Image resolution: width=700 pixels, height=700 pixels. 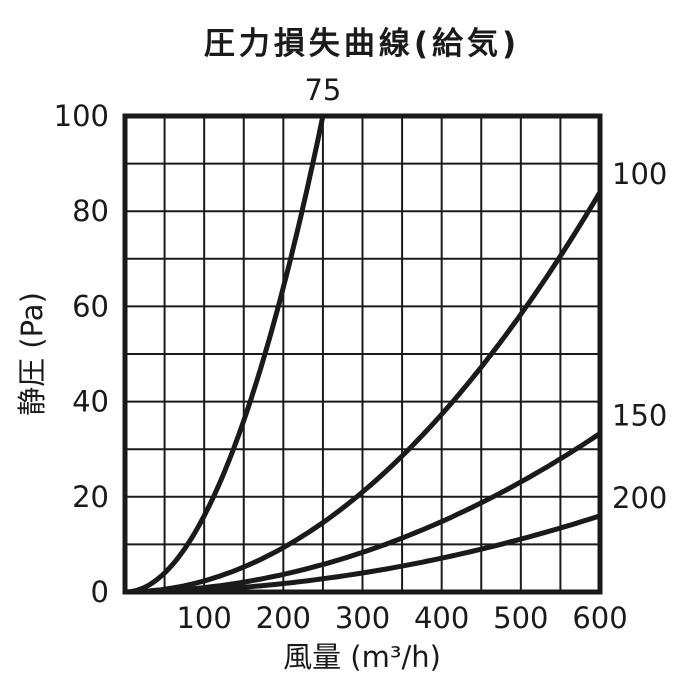 What do you see at coordinates (100, 592) in the screenshot?
I see `y-tick-label: 0` at bounding box center [100, 592].